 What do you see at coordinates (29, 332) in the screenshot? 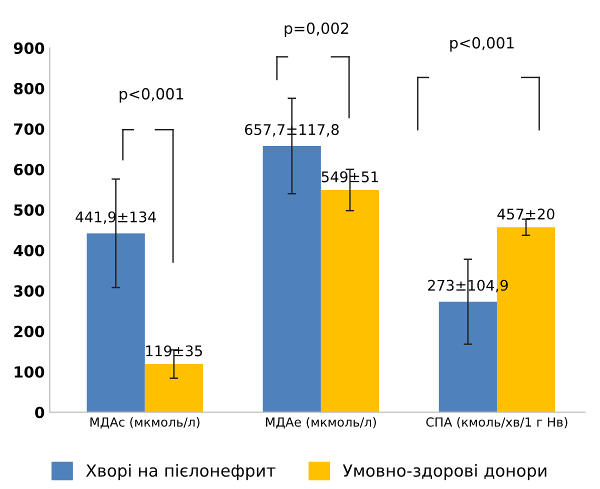
I see `y-tick-label: 200` at bounding box center [29, 332].